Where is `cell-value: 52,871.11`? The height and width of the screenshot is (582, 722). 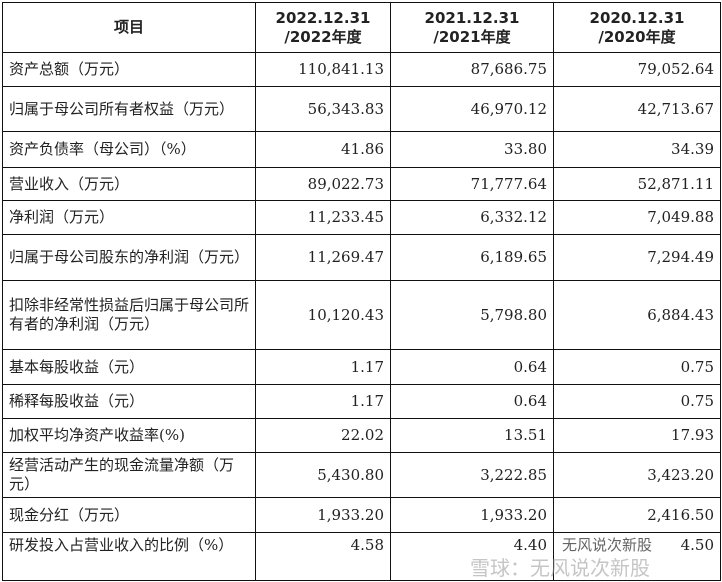 cell-value: 52,871.11 is located at coordinates (637, 184).